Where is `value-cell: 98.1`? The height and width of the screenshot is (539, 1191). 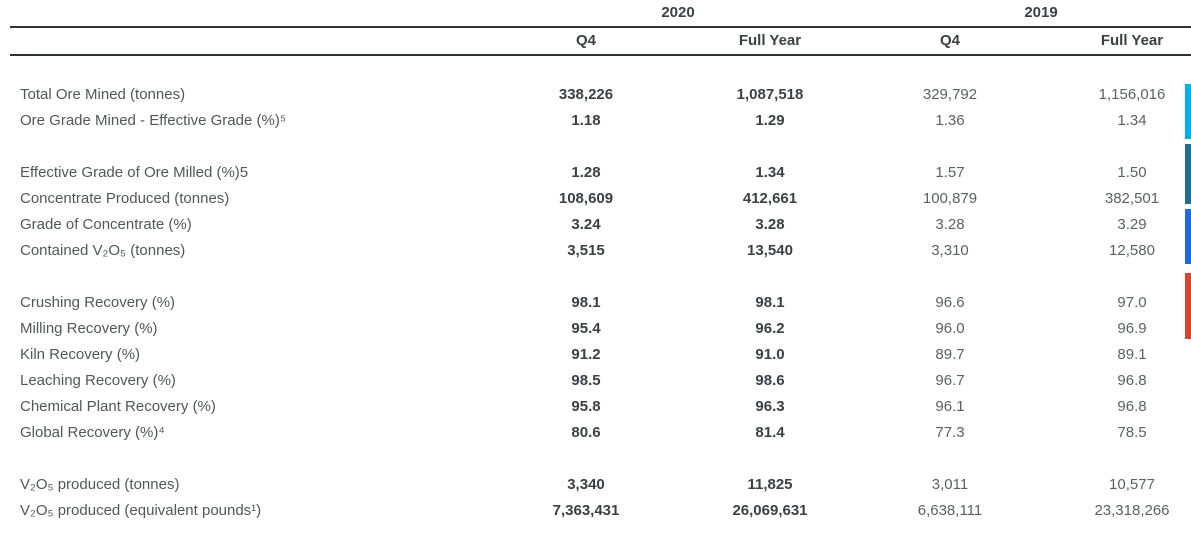
value-cell: 98.1 is located at coordinates (770, 302).